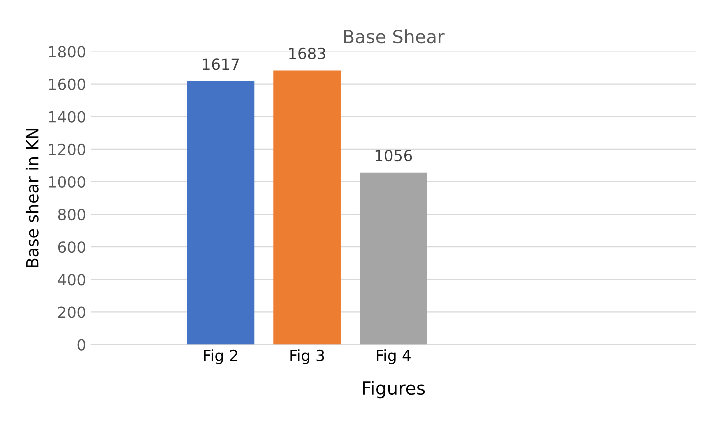  What do you see at coordinates (72, 312) in the screenshot?
I see `y-tick-label: 200` at bounding box center [72, 312].